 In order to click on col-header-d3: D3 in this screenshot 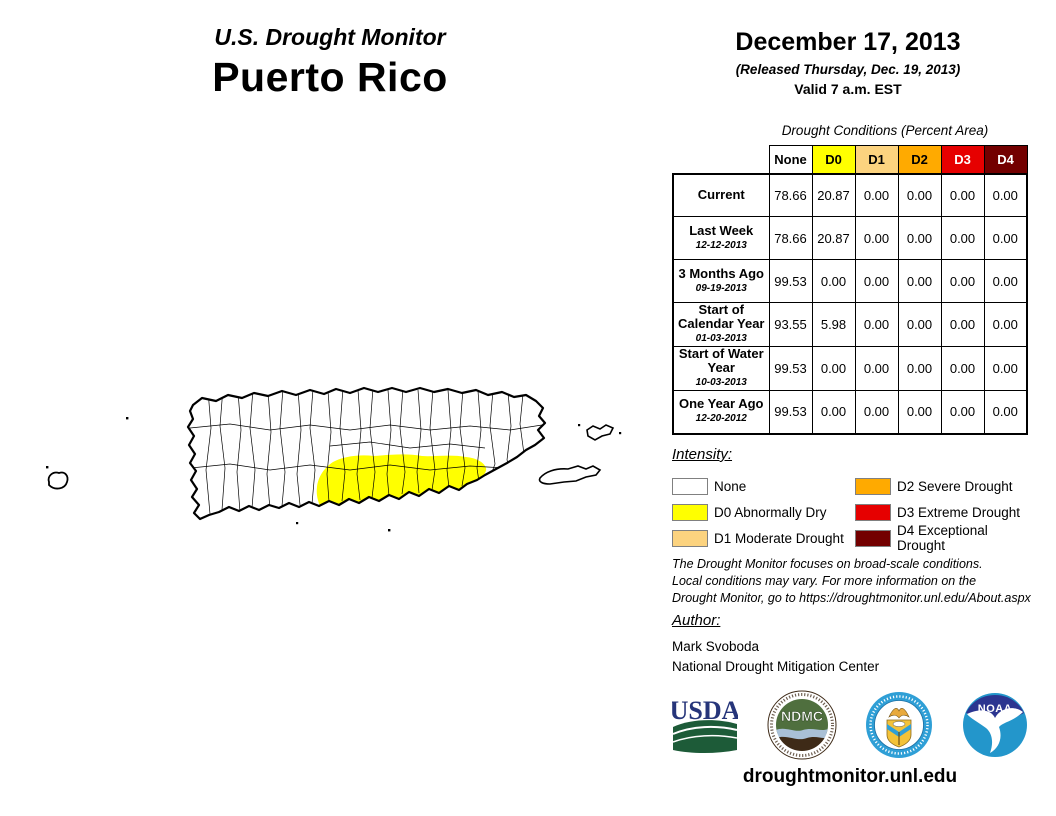, I will do `click(962, 159)`.